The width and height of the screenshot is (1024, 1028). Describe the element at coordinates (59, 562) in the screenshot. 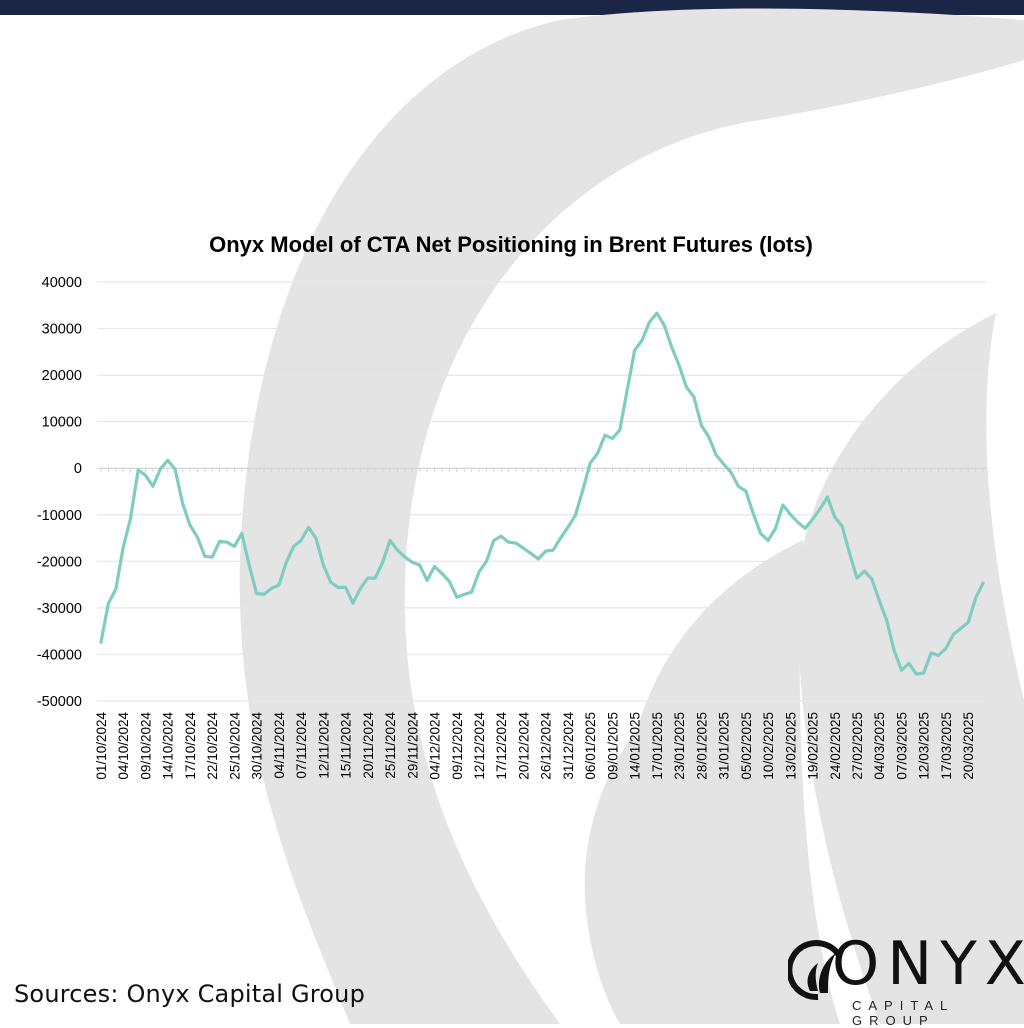

I see `y-tick-label: -20000` at that location.